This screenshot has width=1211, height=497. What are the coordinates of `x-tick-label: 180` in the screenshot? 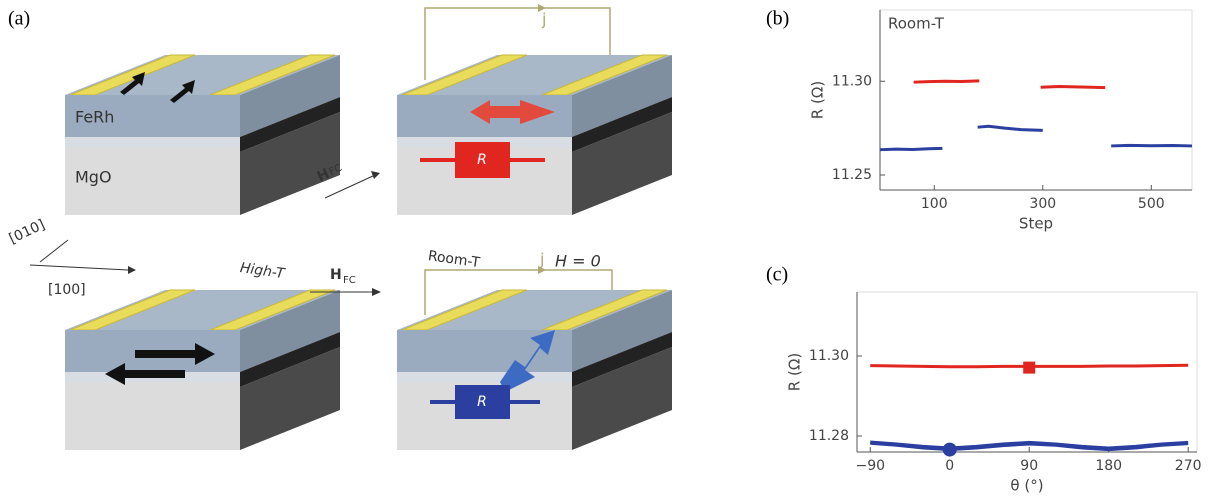 It's located at (1108, 466).